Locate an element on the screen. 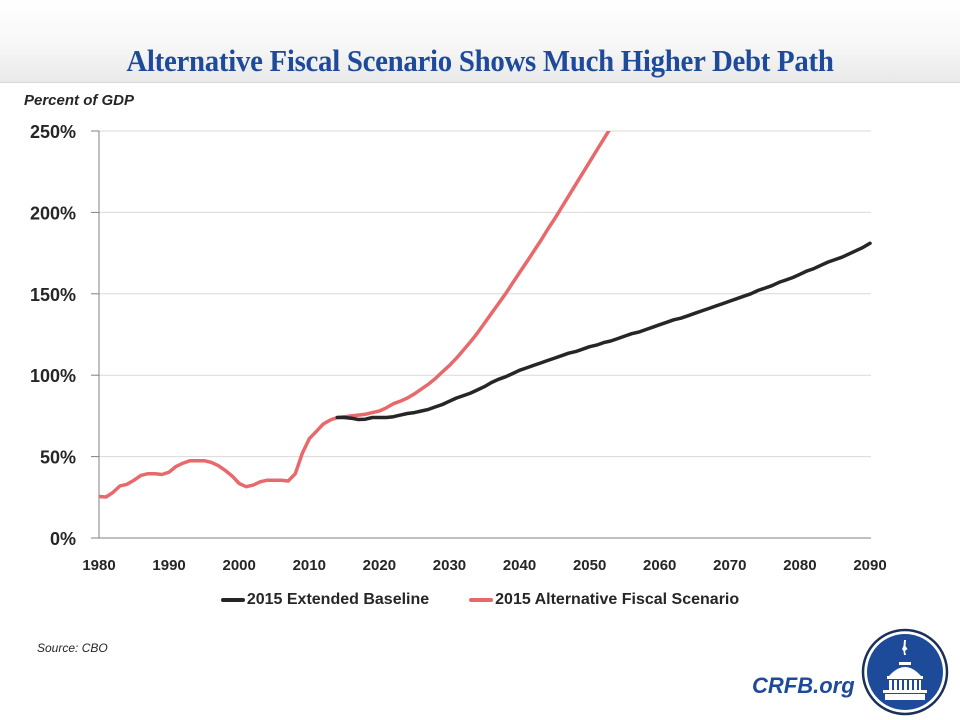 The image size is (960, 720). x-tick-label: 1980 is located at coordinates (98, 565).